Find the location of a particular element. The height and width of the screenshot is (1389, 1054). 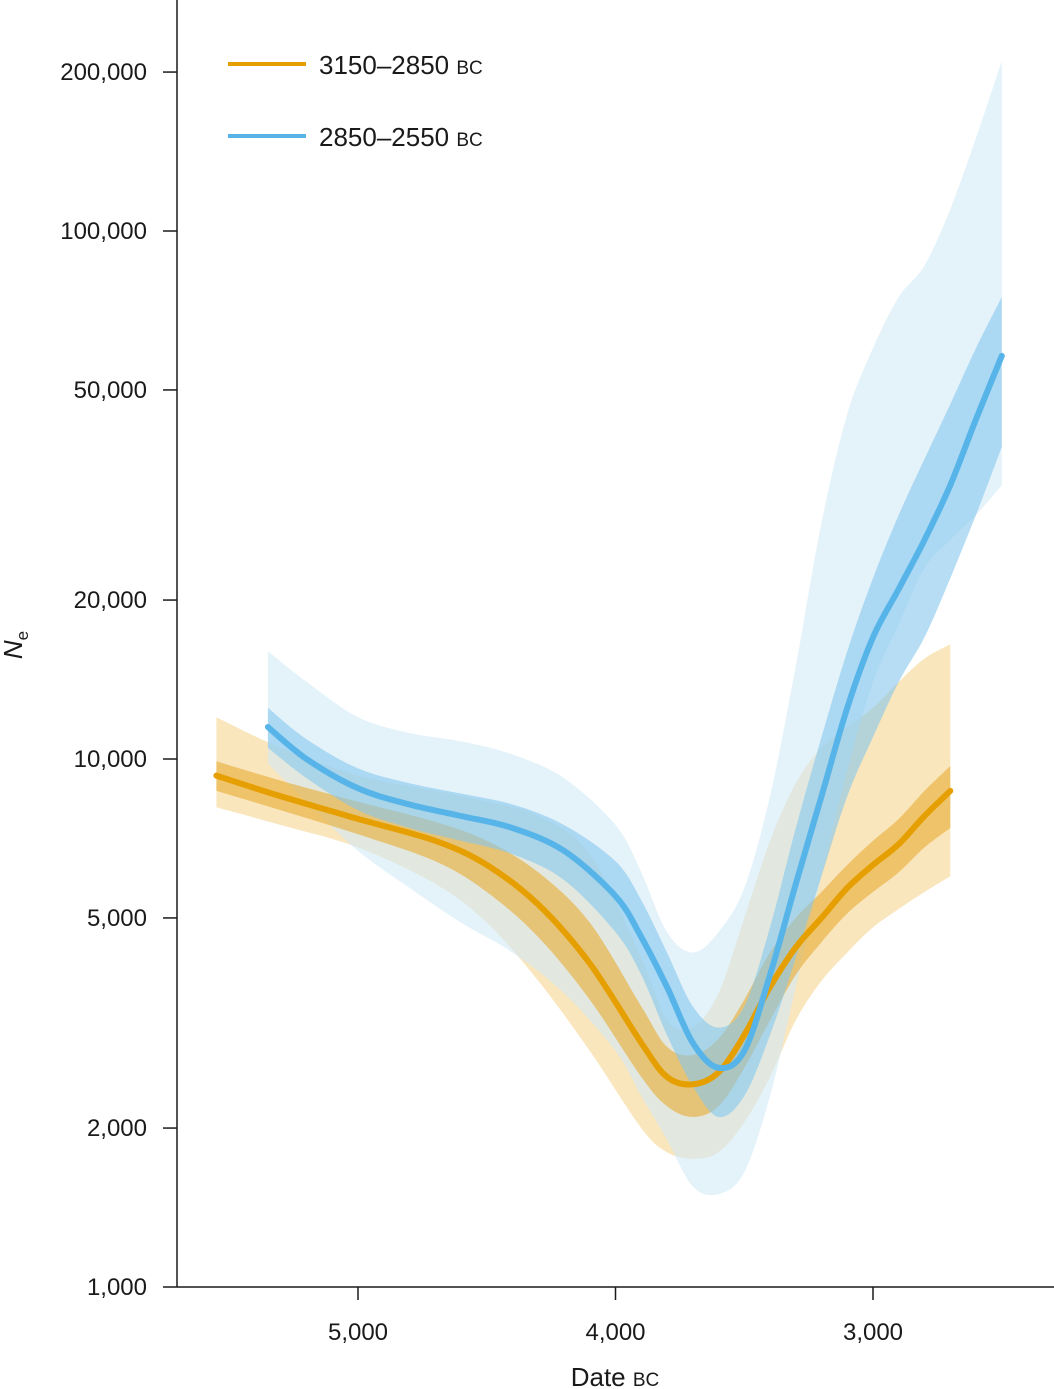

x-tick-label: 5,000 is located at coordinates (358, 1332).